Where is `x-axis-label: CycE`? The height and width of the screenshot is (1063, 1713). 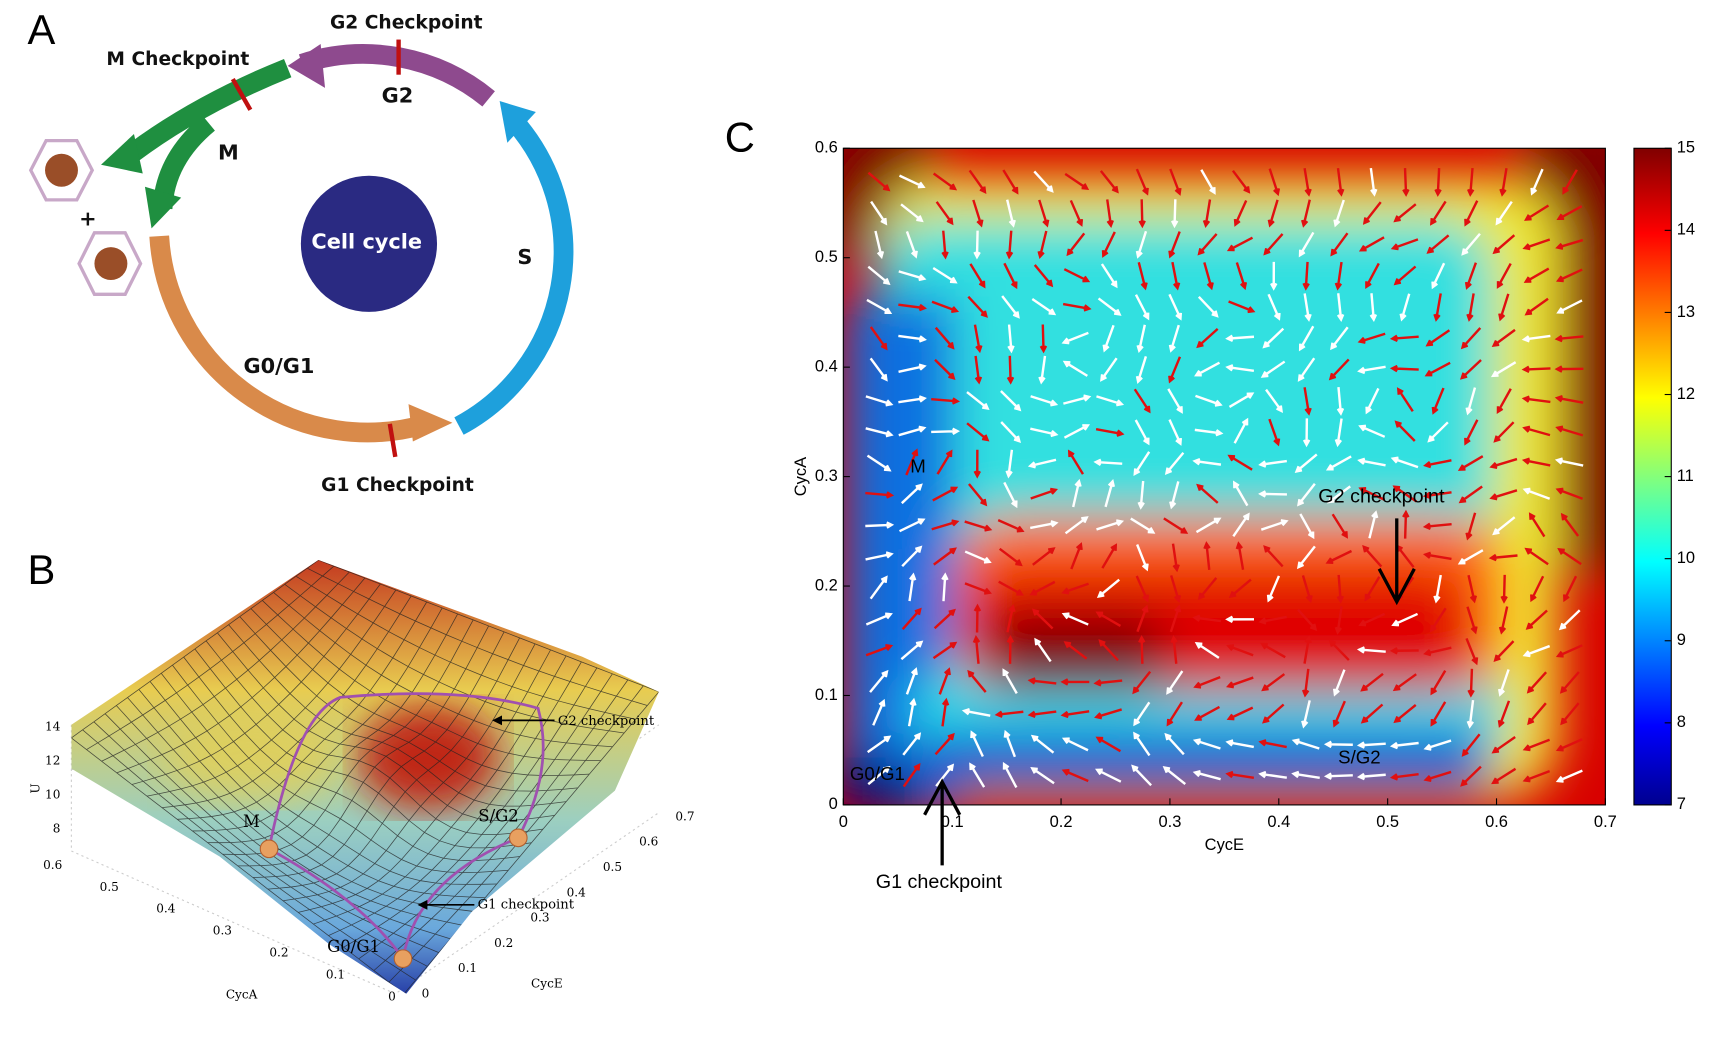 x-axis-label: CycE is located at coordinates (547, 983).